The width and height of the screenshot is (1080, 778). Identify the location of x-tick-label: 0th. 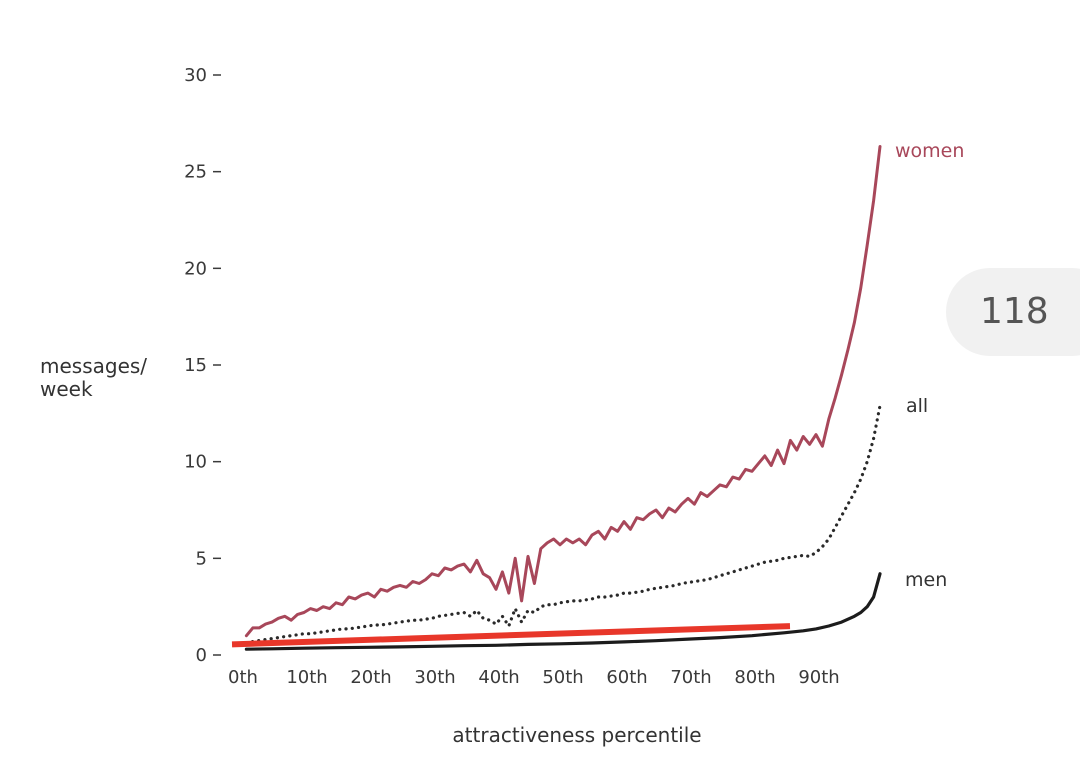
(243, 677).